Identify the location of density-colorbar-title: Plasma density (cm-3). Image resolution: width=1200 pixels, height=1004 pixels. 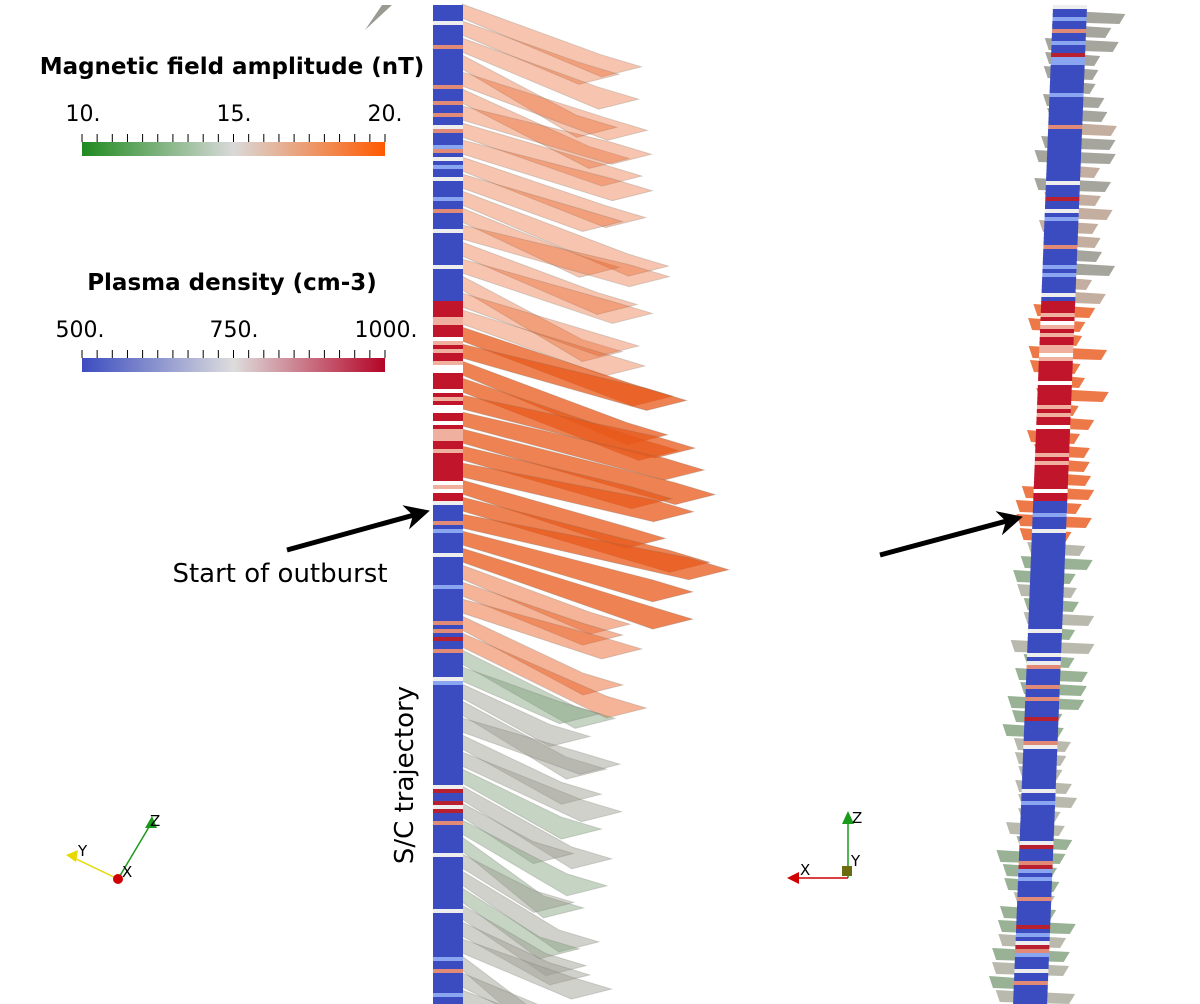
(232, 283).